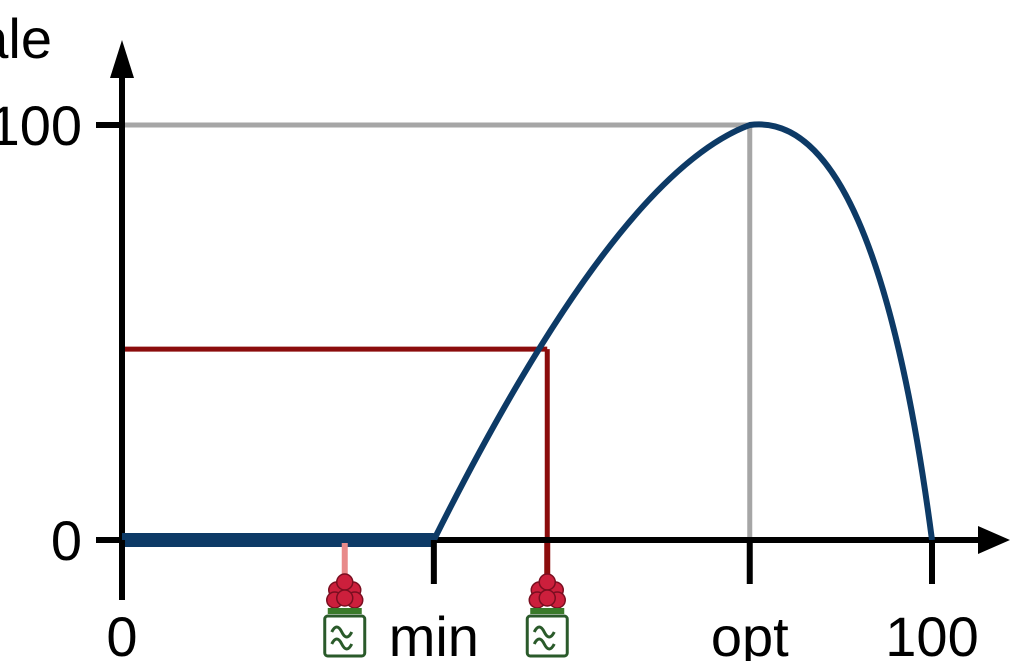 The image size is (1012, 661). I want to click on y-axis-label: ale, so click(26, 38).